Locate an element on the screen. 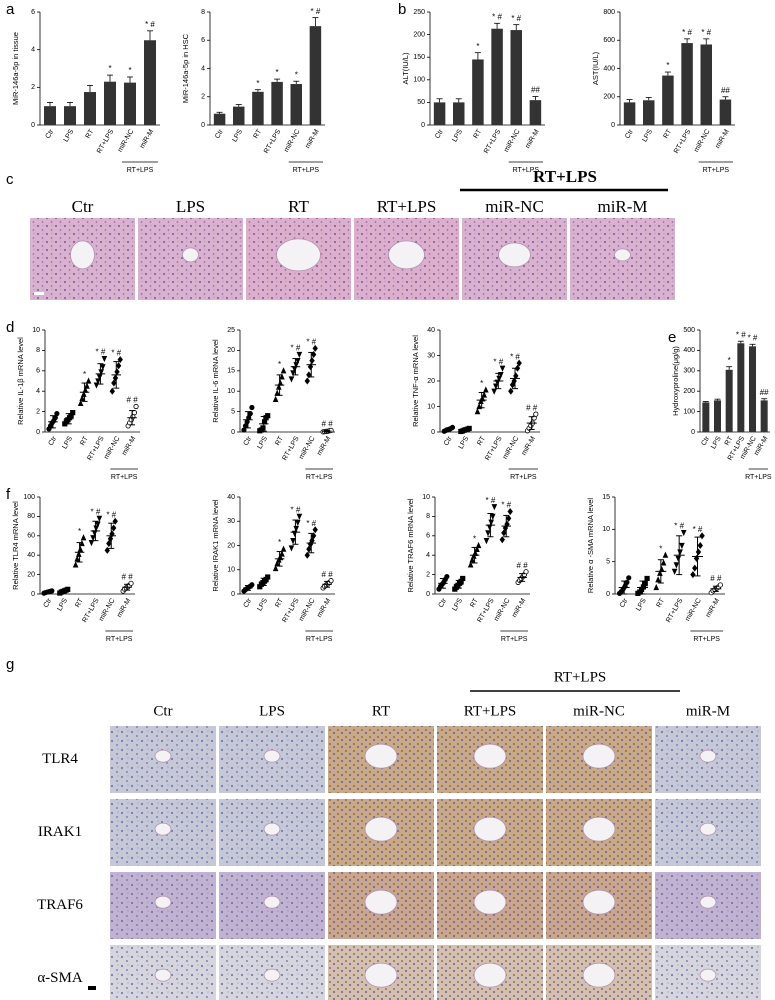 The height and width of the screenshot is (1000, 775). y-axis-label: Relative IRAK1 mRNA level is located at coordinates (215, 545).